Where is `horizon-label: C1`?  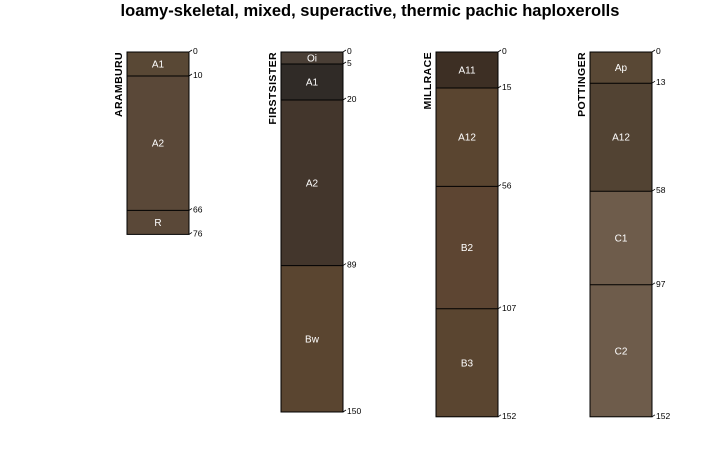
horizon-label: C1 is located at coordinates (621, 239).